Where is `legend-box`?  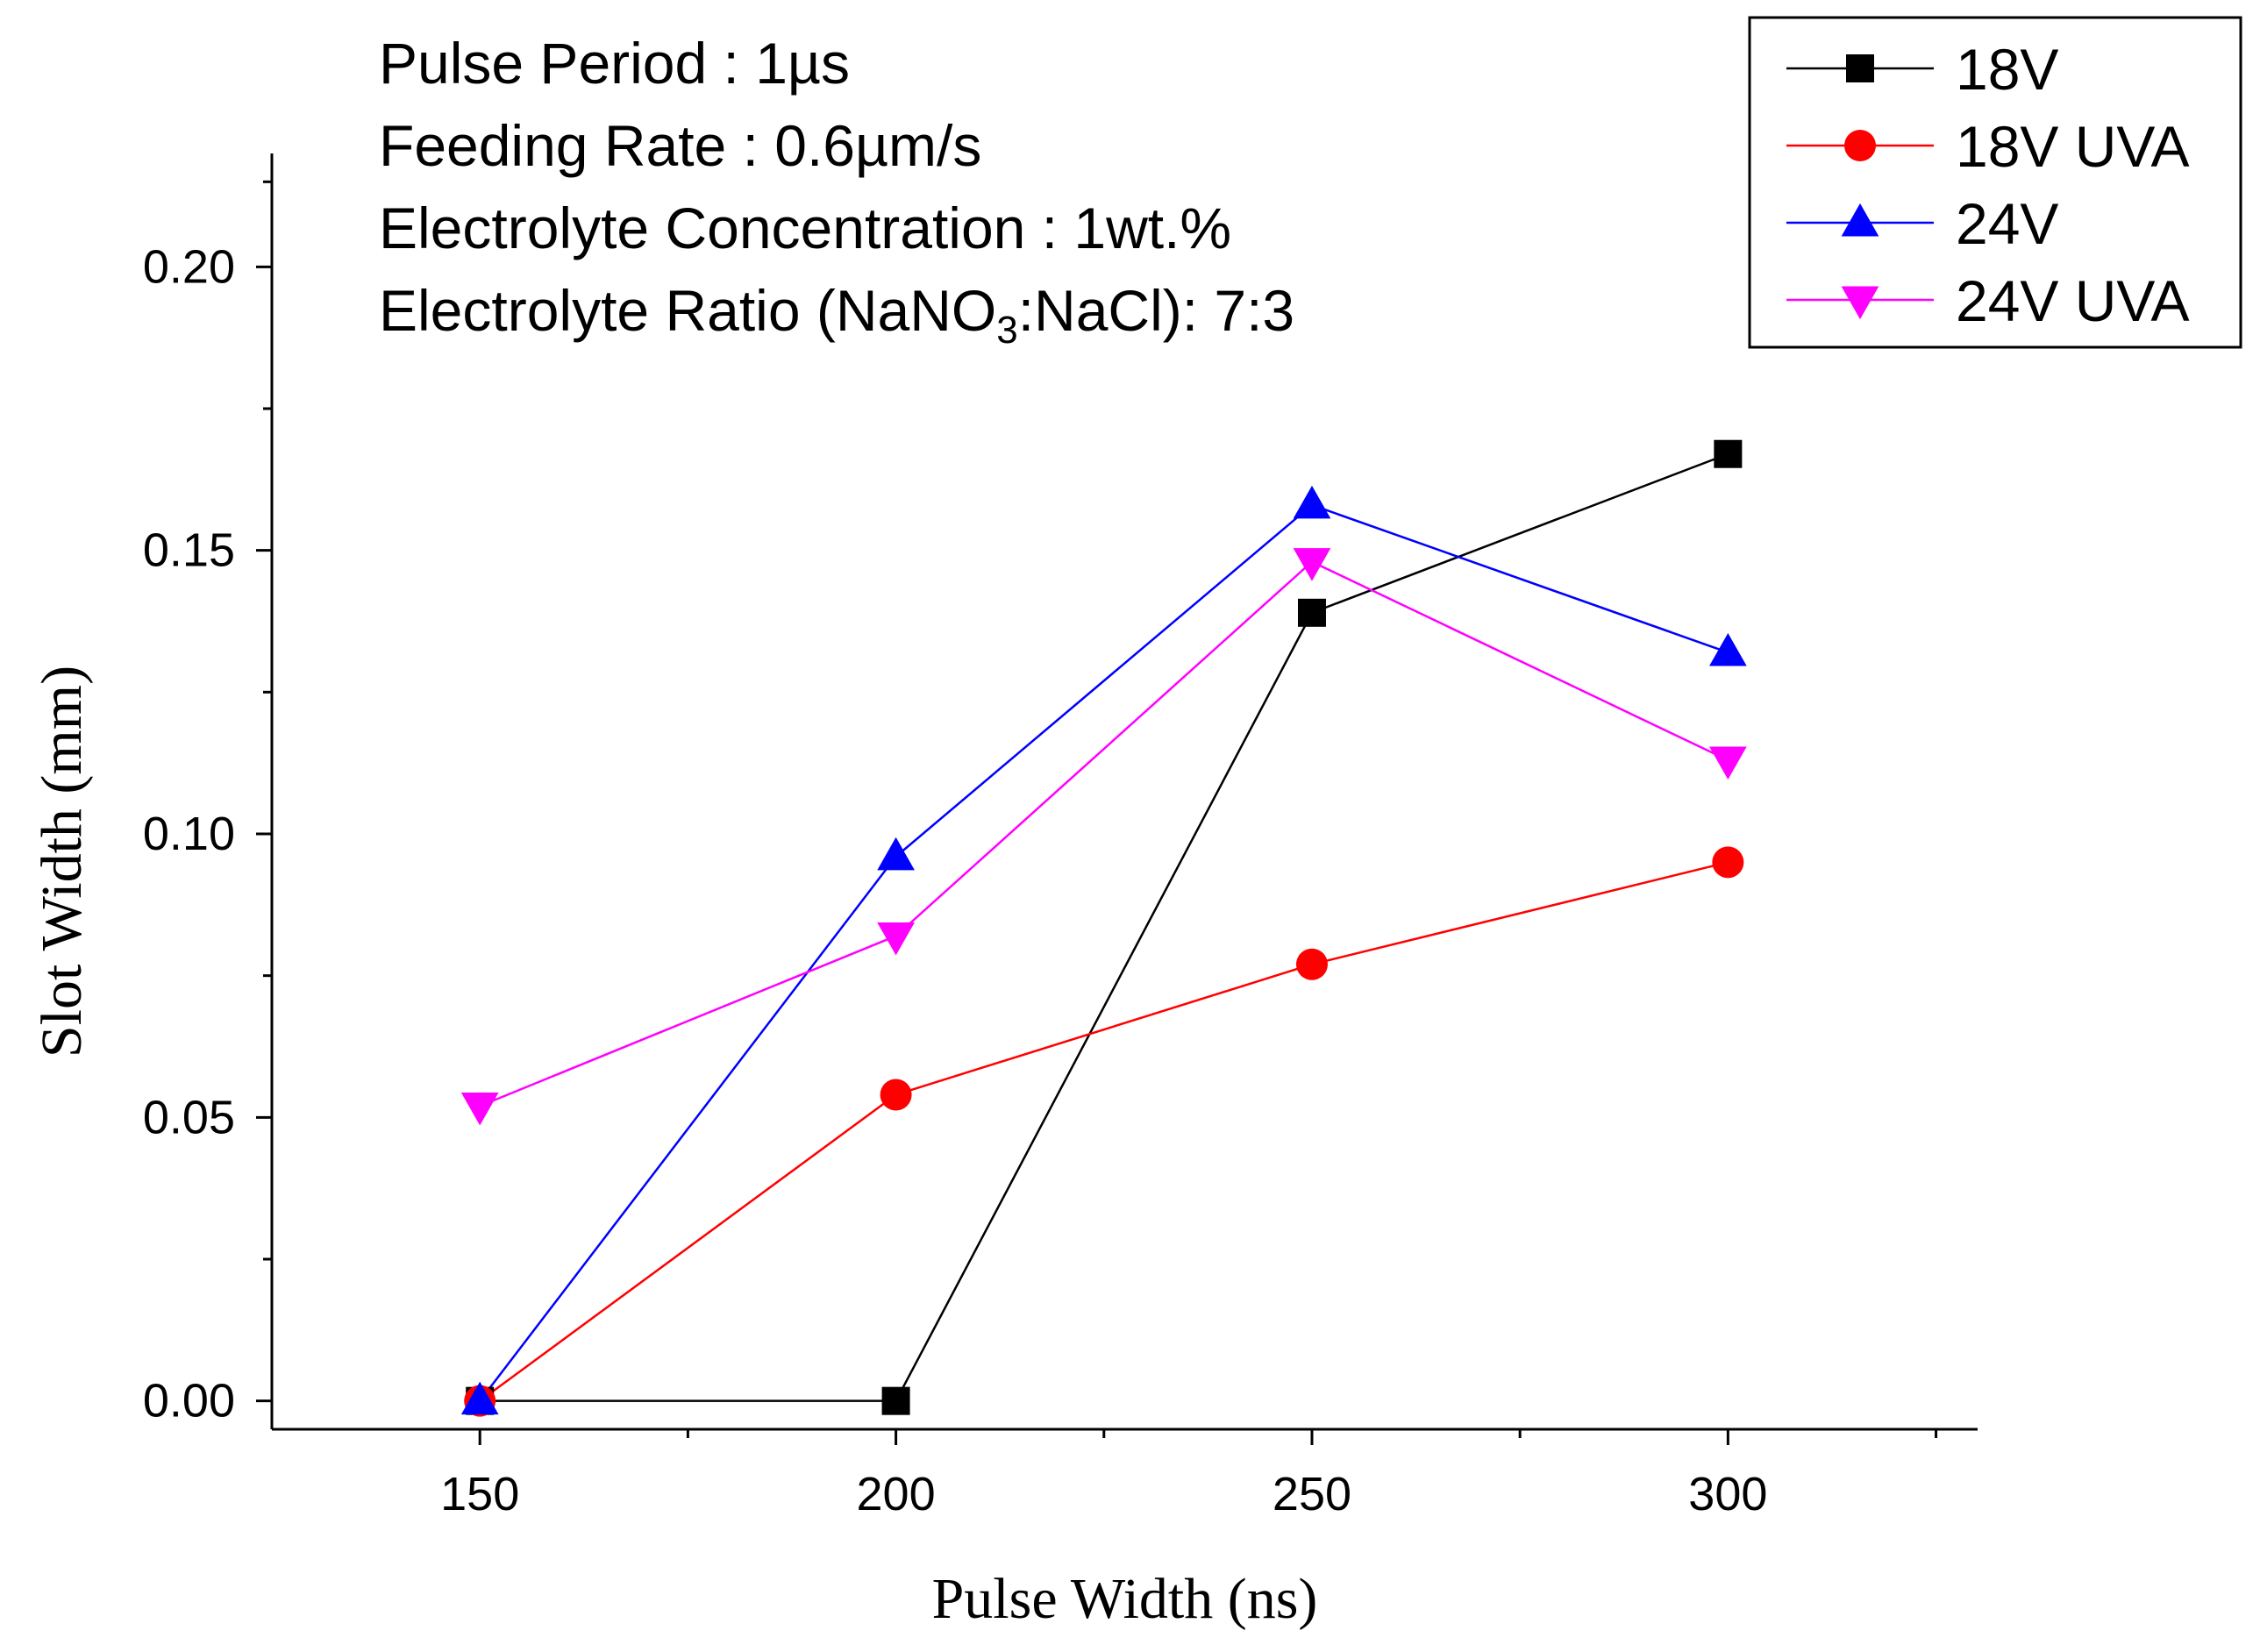
legend-box is located at coordinates (1995, 182).